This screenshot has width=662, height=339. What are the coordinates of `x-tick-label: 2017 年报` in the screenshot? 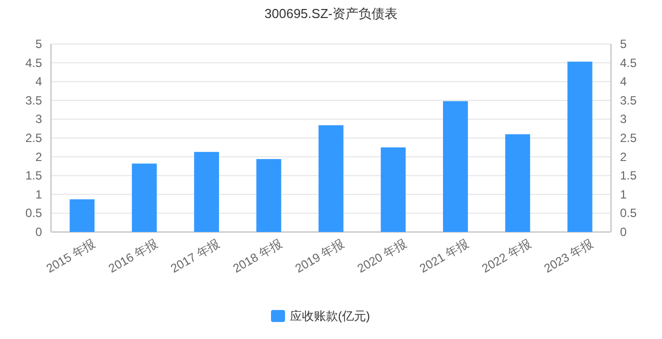 It's located at (195, 256).